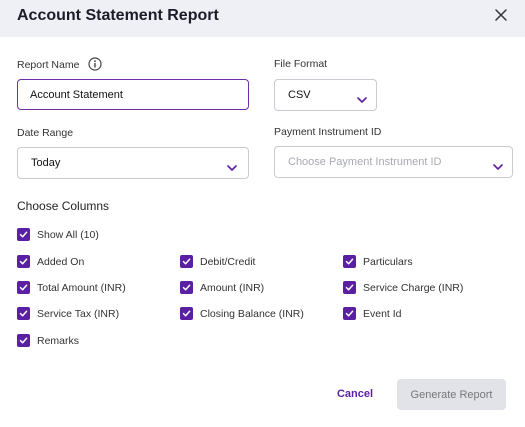  Describe the element at coordinates (451, 394) in the screenshot. I see `generate-report-button: Generate Report` at that location.